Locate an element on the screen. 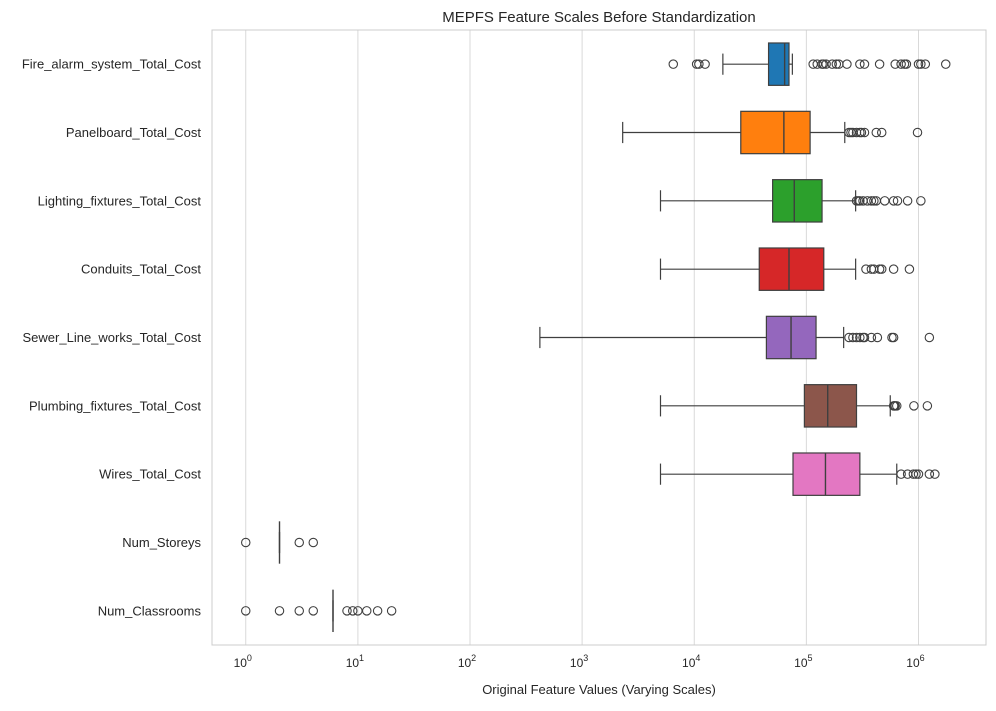 The width and height of the screenshot is (996, 711). x-tick-label: 10¹ is located at coordinates (355, 661).